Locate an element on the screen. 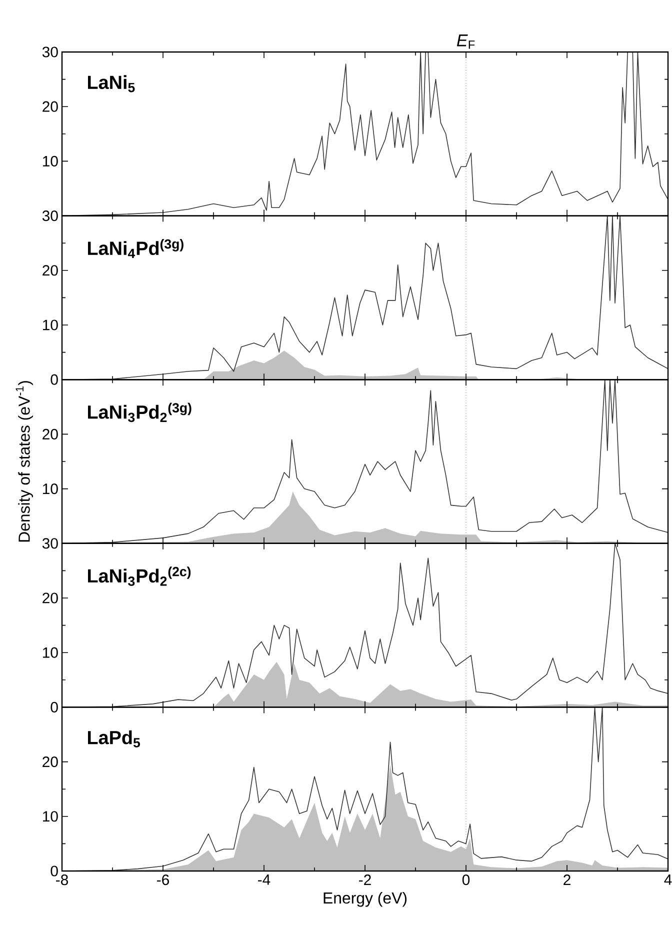 The image size is (672, 941). annotation: LaNi$_{3}$Pd$_{2}$(2c) is located at coordinates (139, 576).